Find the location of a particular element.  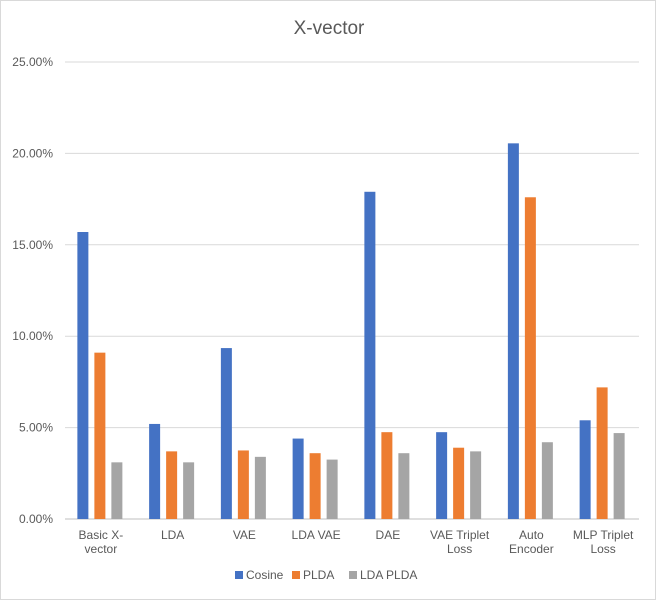

y-axis-ticks: 0.00% 5.00% 10.00% 15.00% 20.00% 25.00% is located at coordinates (32, 290).